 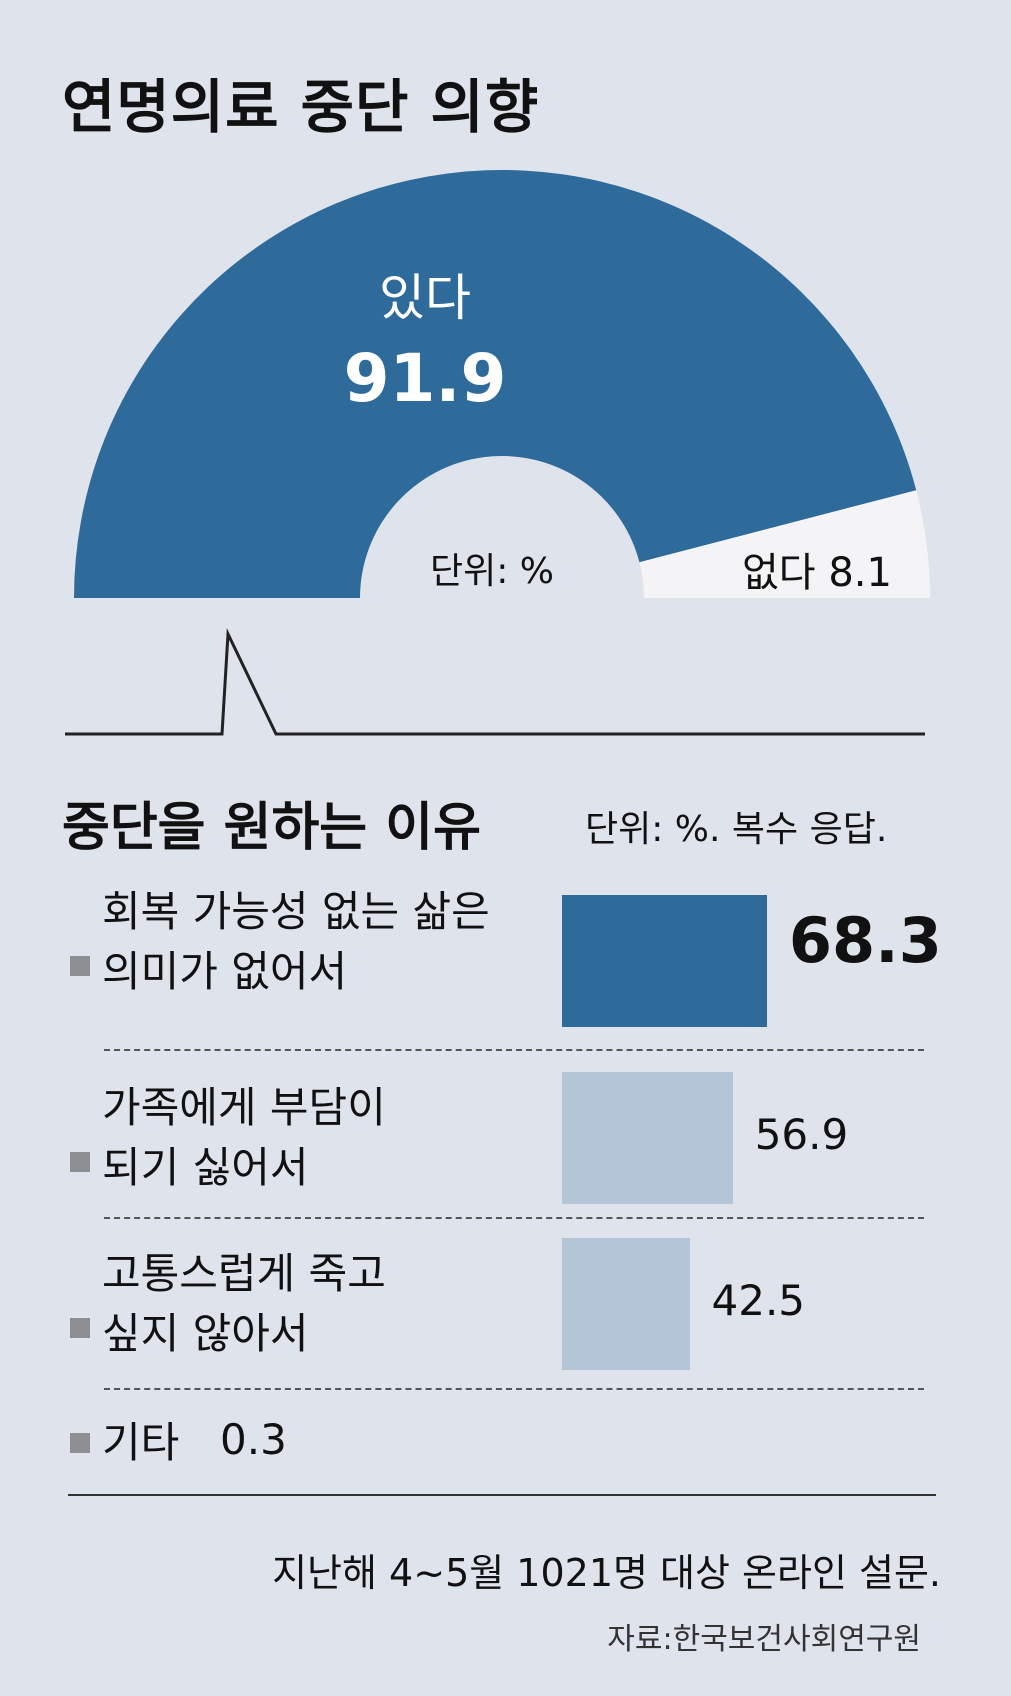 What do you see at coordinates (296, 911) in the screenshot?
I see `bar-category-line: 회복 가능성 없는 삶은` at bounding box center [296, 911].